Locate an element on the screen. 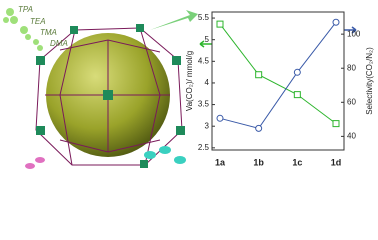 The image size is (378, 240). y-tick-label: 5 is located at coordinates (207, 39).